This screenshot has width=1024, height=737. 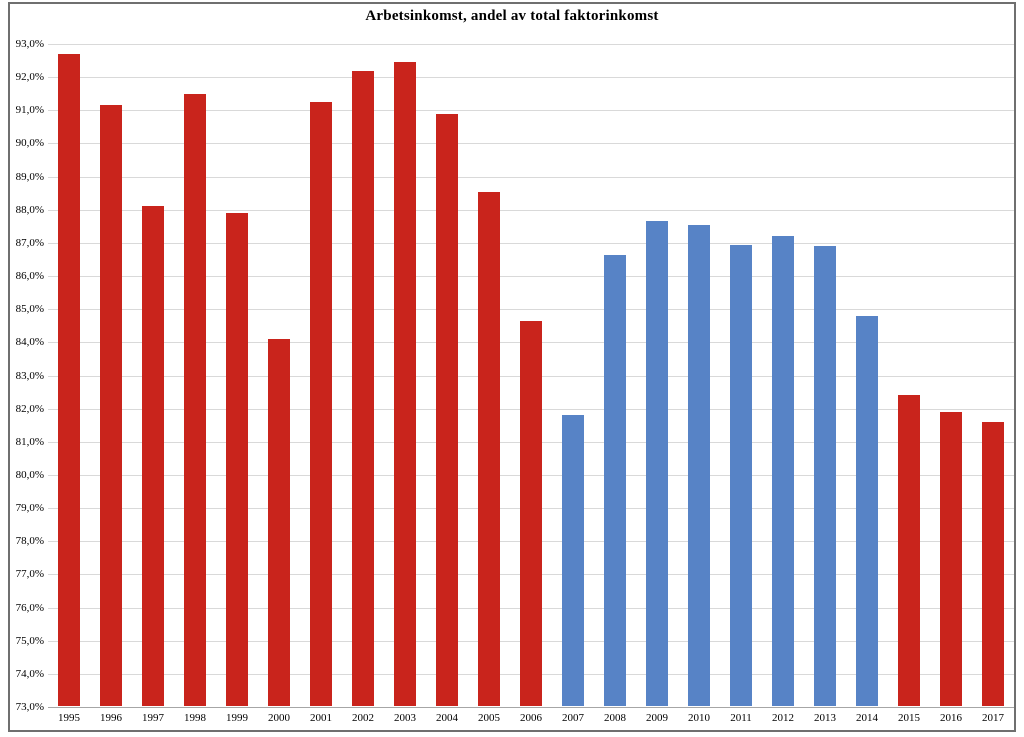 What do you see at coordinates (29, 441) in the screenshot?
I see `y-axis-tick-label: 81,0%` at bounding box center [29, 441].